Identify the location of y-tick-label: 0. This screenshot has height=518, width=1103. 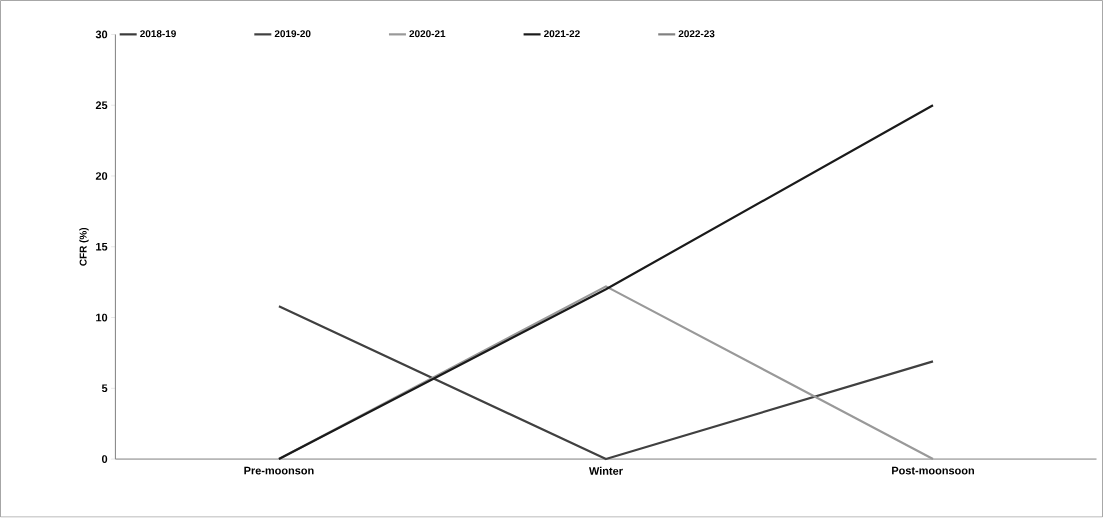
(104, 459).